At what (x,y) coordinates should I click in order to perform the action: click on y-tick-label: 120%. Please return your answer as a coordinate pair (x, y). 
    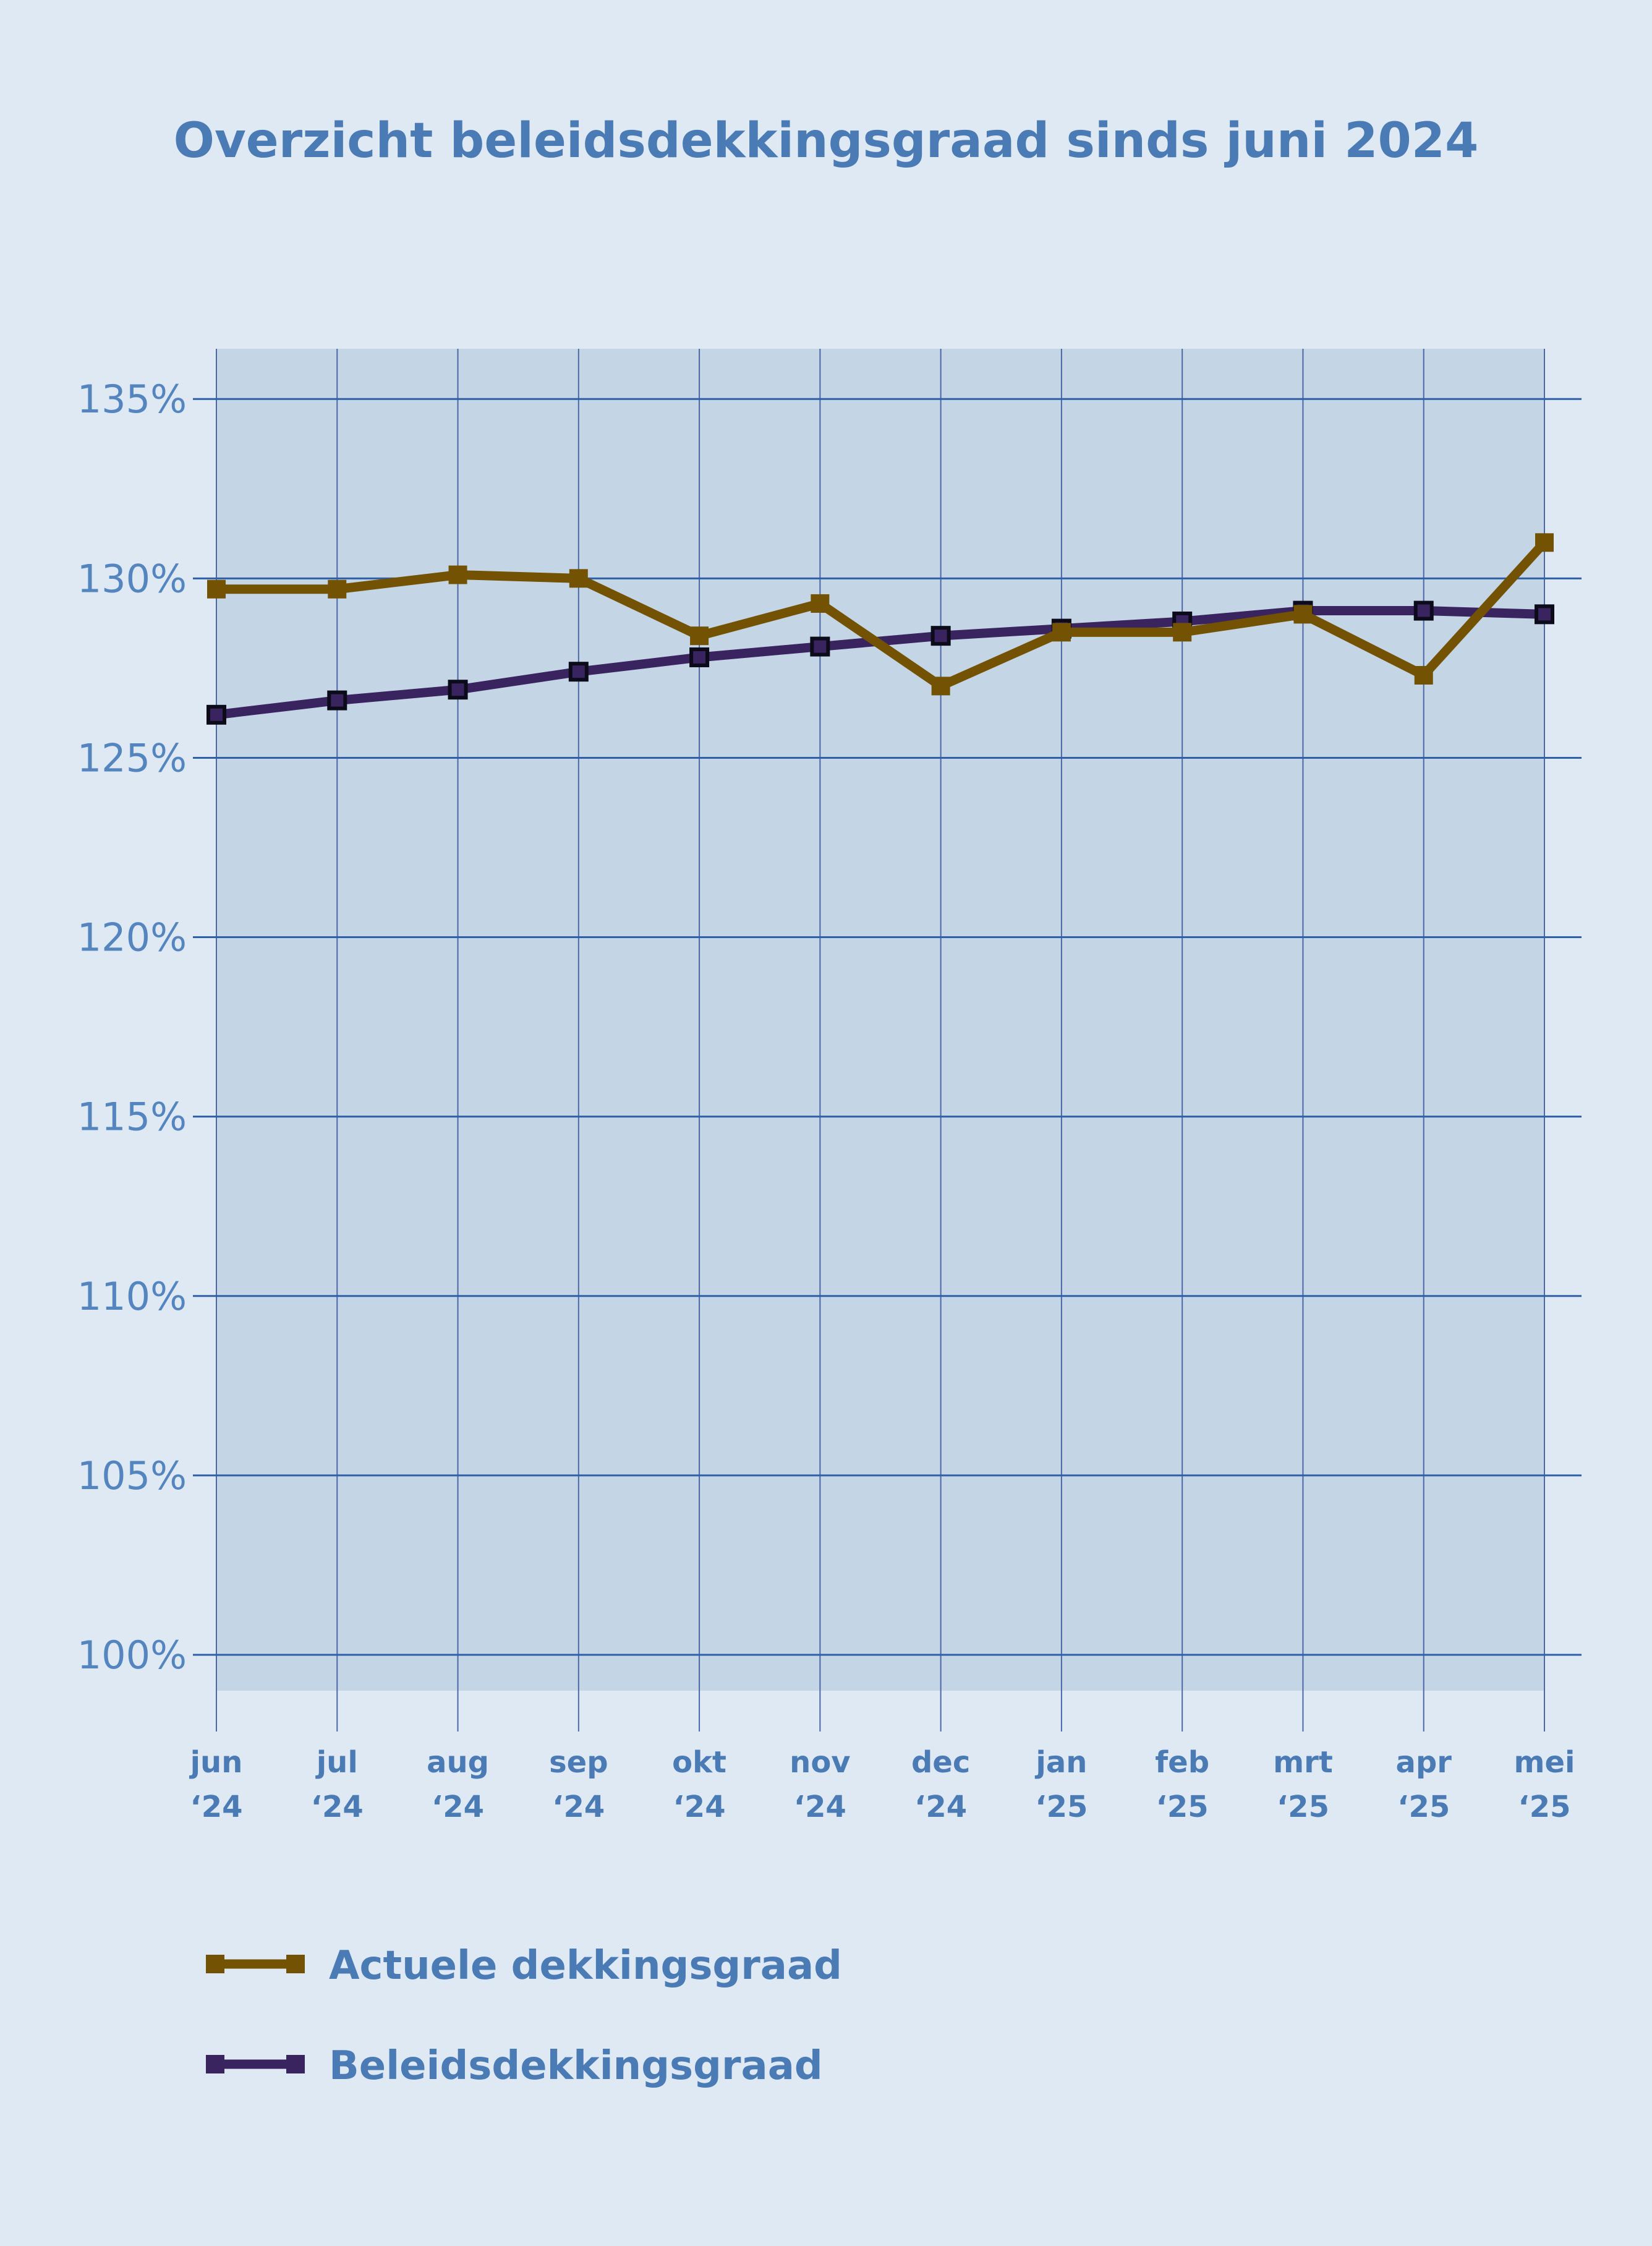
    Looking at the image, I should click on (132, 937).